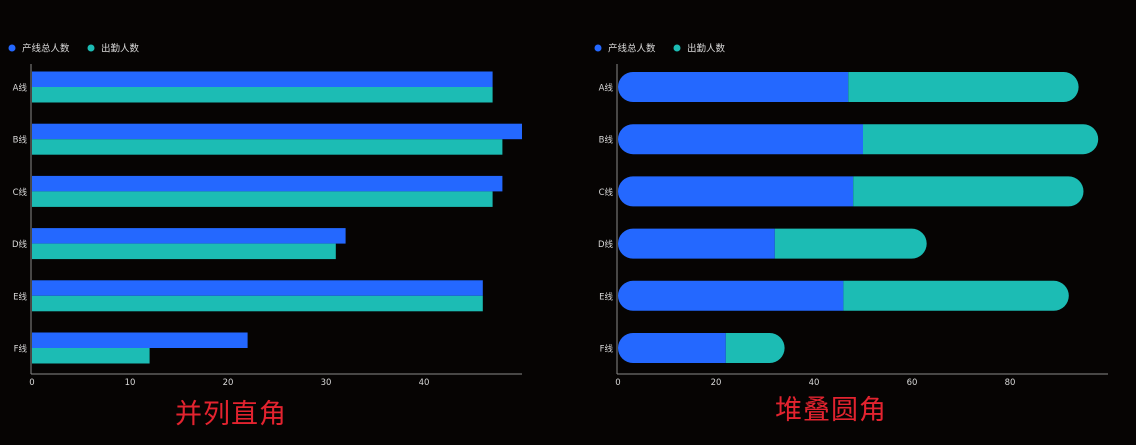 The image size is (1136, 445). Describe the element at coordinates (831, 410) in the screenshot. I see `right-chart-caption: 堆叠圆角` at that location.